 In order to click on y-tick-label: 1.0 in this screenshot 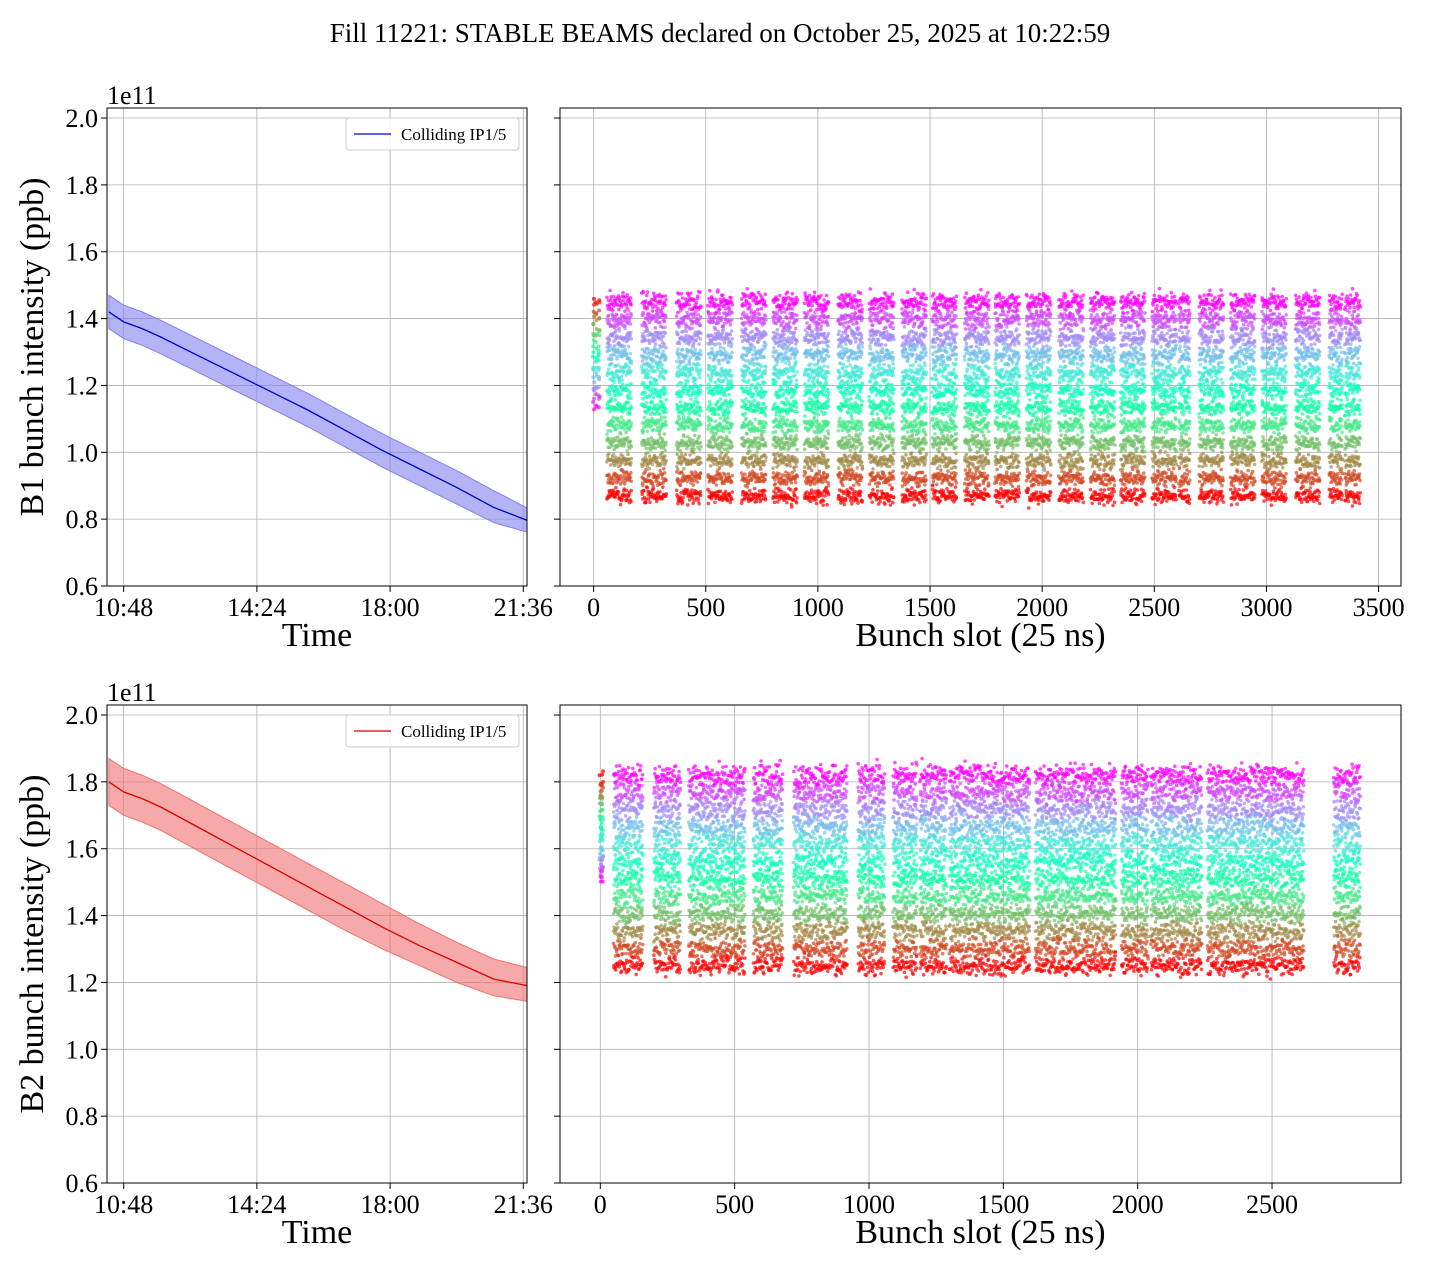, I will do `click(82, 452)`.